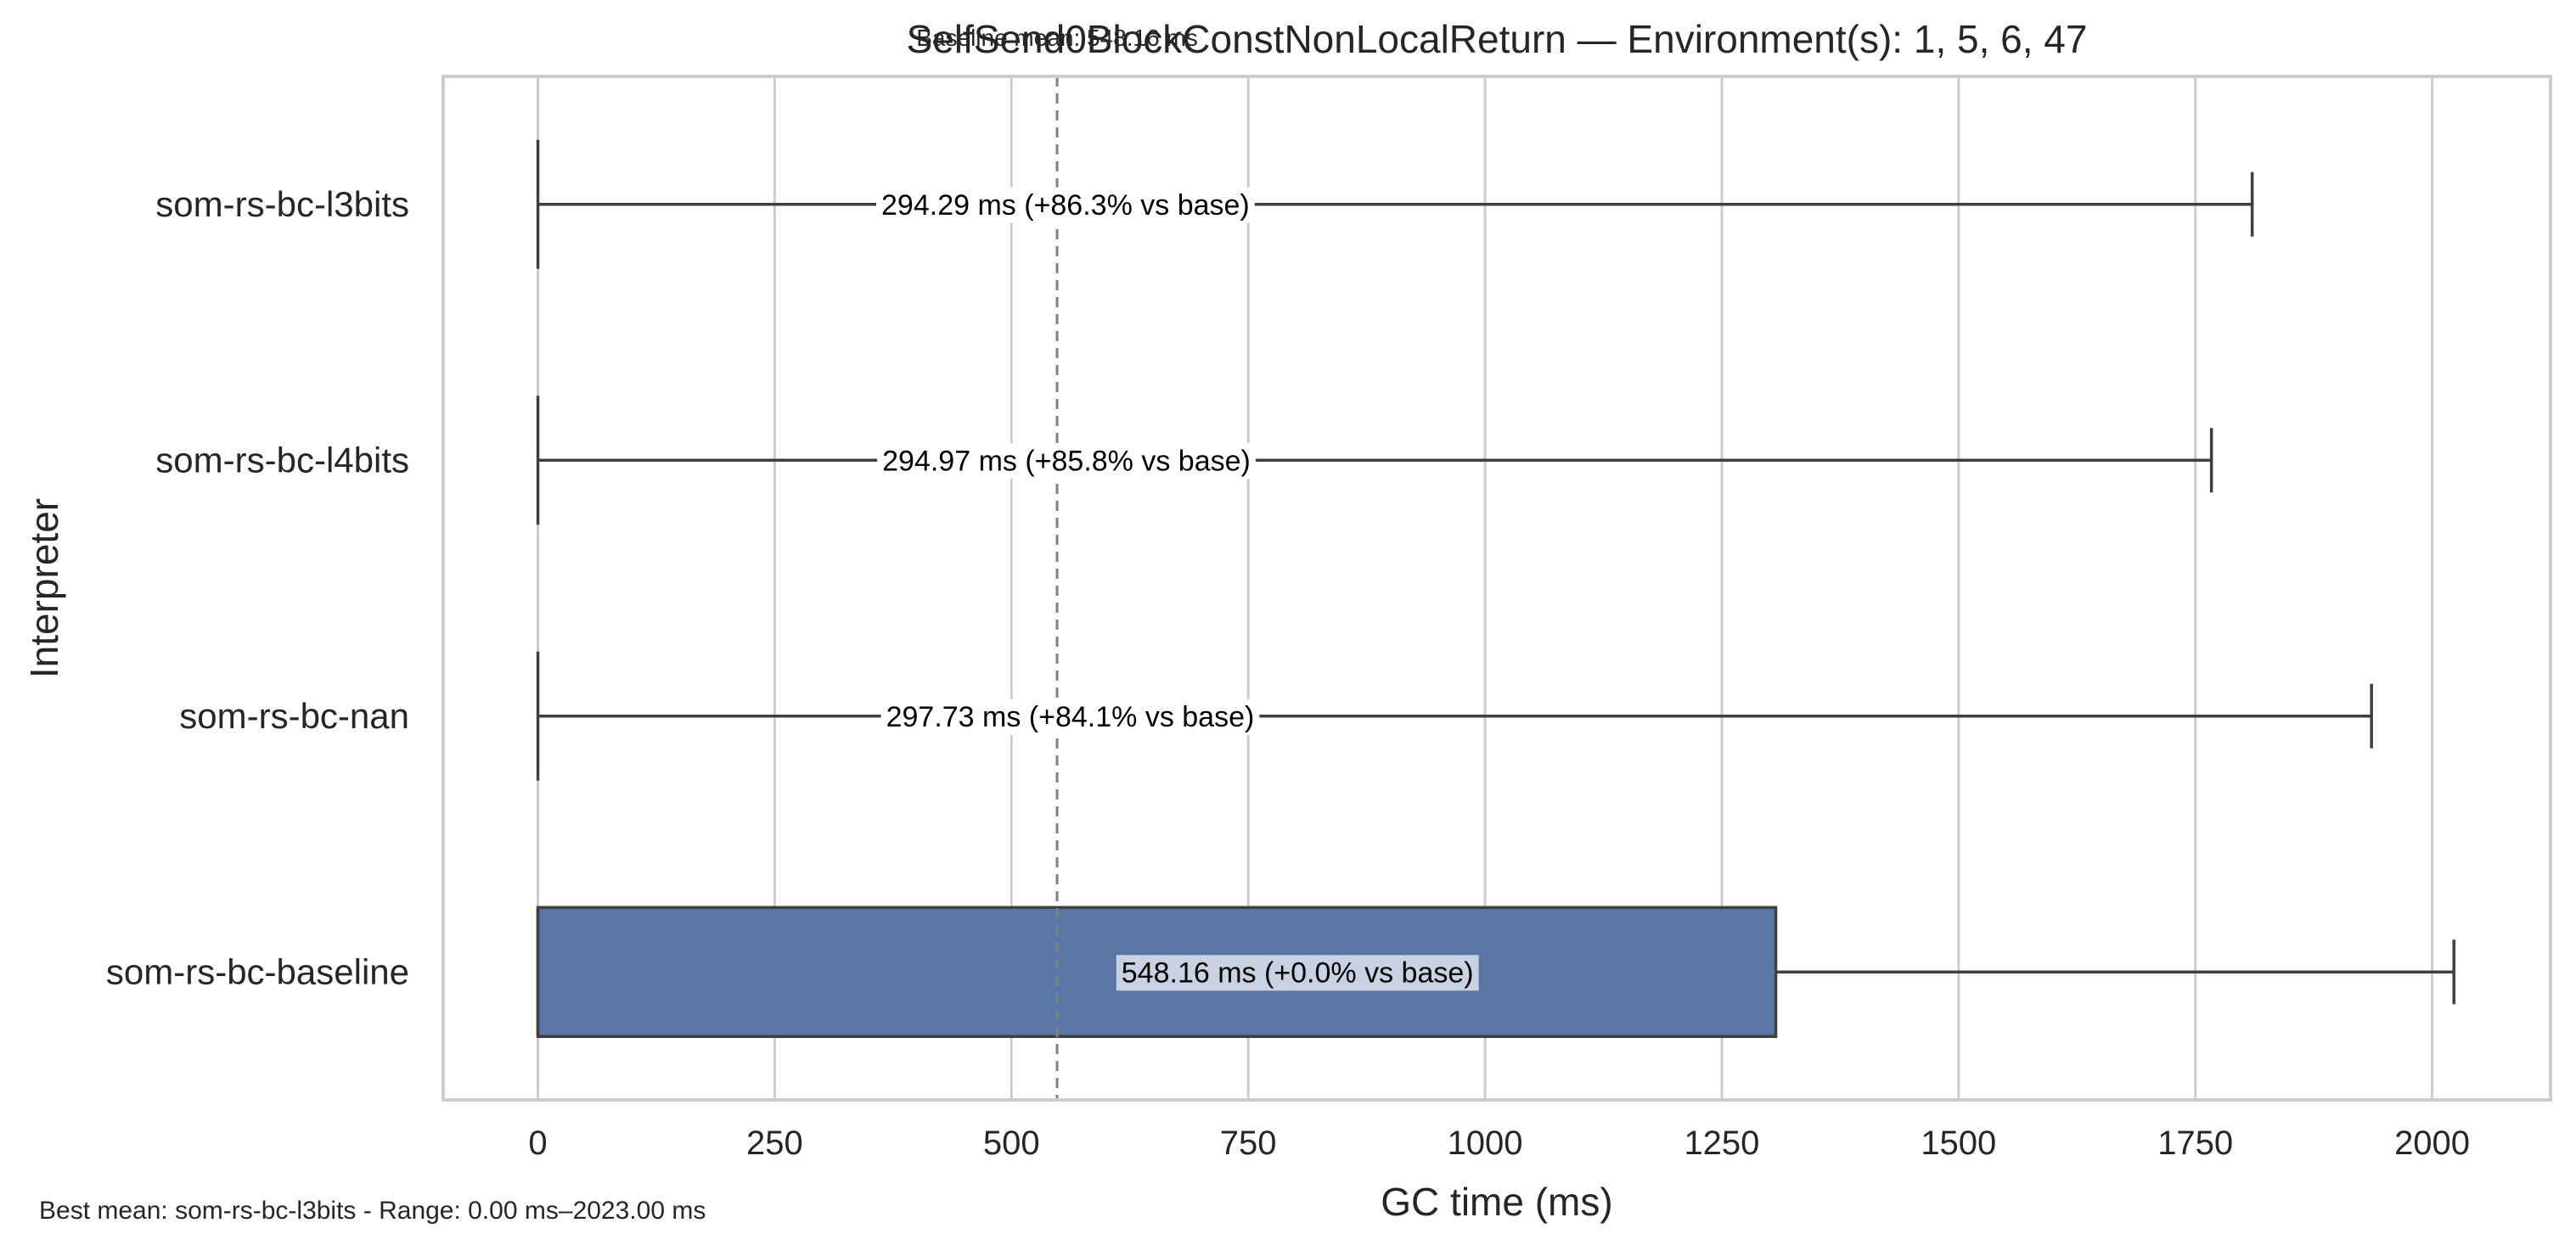 Image resolution: width=2576 pixels, height=1251 pixels. What do you see at coordinates (1496, 1202) in the screenshot?
I see `x-axis-label: GC time (ms)` at bounding box center [1496, 1202].